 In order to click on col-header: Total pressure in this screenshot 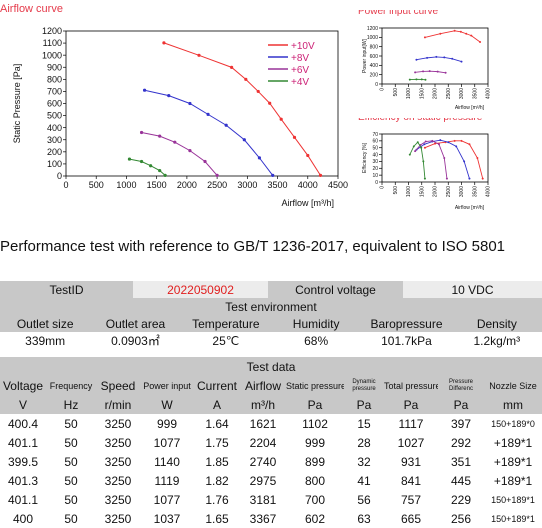, I will do `click(411, 385)`.